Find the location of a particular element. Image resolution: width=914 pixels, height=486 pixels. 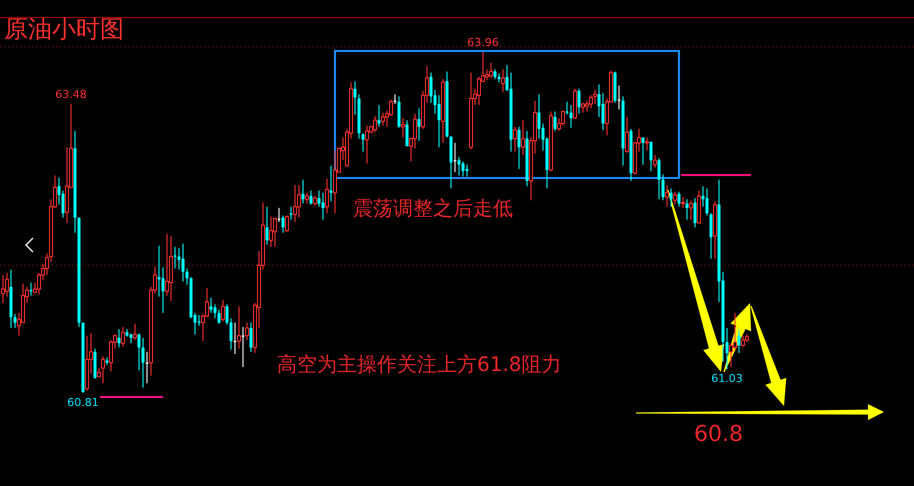

annotation: 63.48 is located at coordinates (71, 94).